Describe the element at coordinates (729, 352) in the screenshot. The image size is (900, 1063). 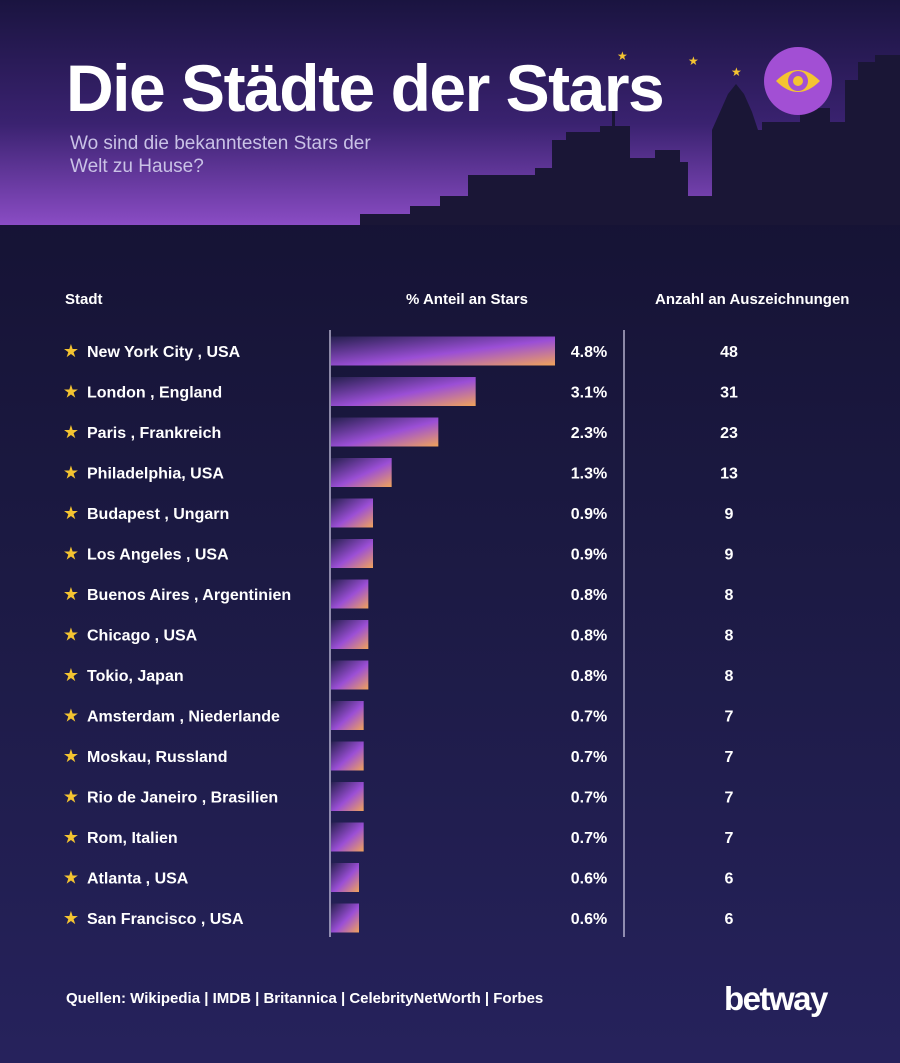
I see `awards-value: 48` at that location.